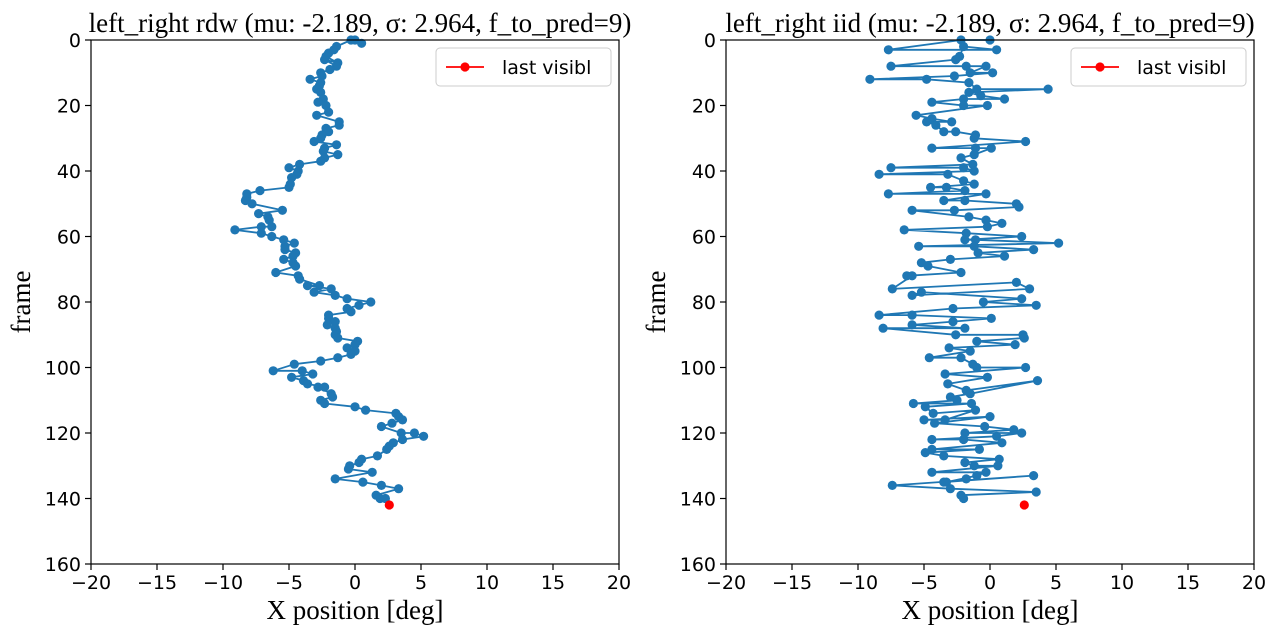 This screenshot has height=634, width=1276. What do you see at coordinates (698, 500) in the screenshot?
I see `y-tick-label: 140` at bounding box center [698, 500].